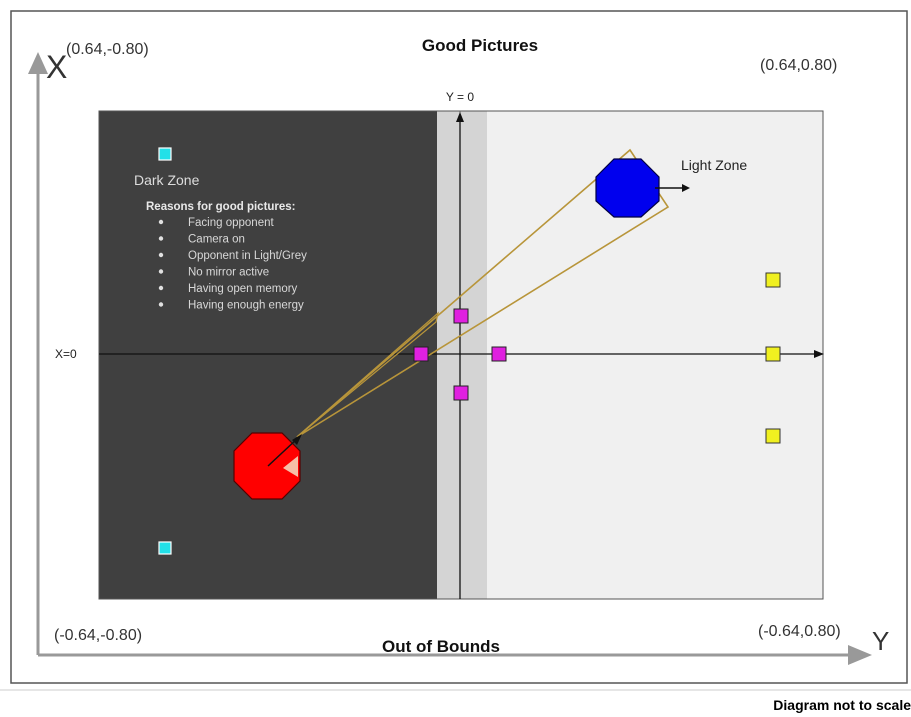 This screenshot has height=717, width=911. Describe the element at coordinates (880, 641) in the screenshot. I see `y-axis-label: Y` at that location.